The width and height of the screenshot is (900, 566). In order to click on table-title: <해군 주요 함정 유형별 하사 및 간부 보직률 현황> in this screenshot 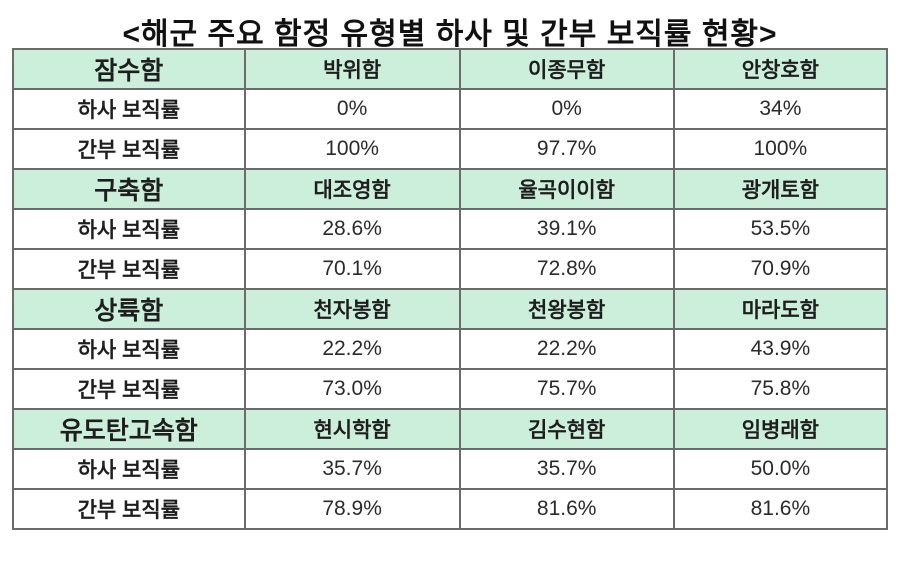, I will do `click(450, 34)`.